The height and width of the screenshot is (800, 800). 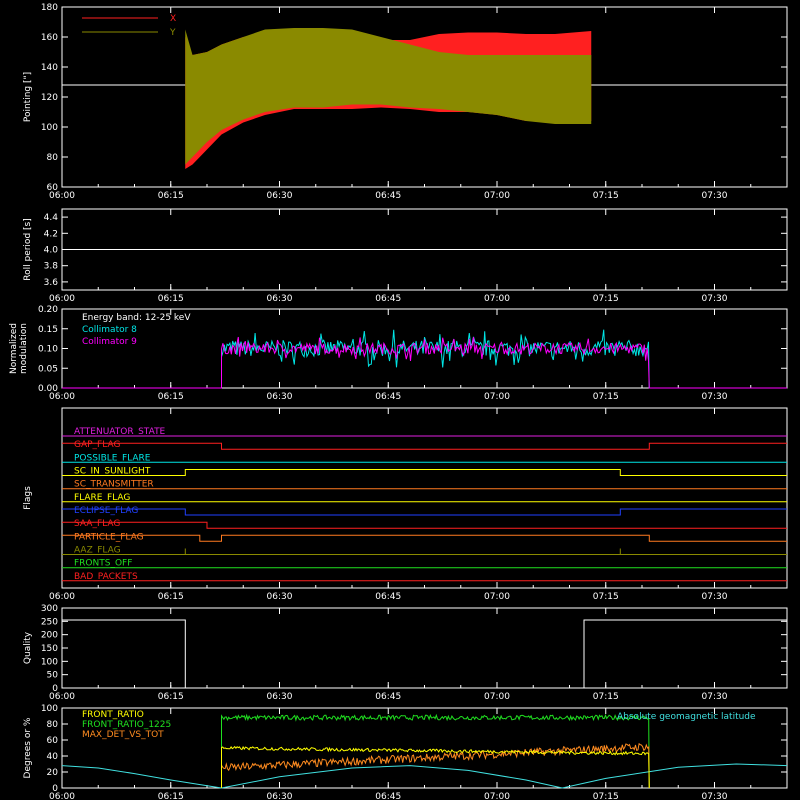 I want to click on flag-label: BAD_PACKETS, so click(x=106, y=577).